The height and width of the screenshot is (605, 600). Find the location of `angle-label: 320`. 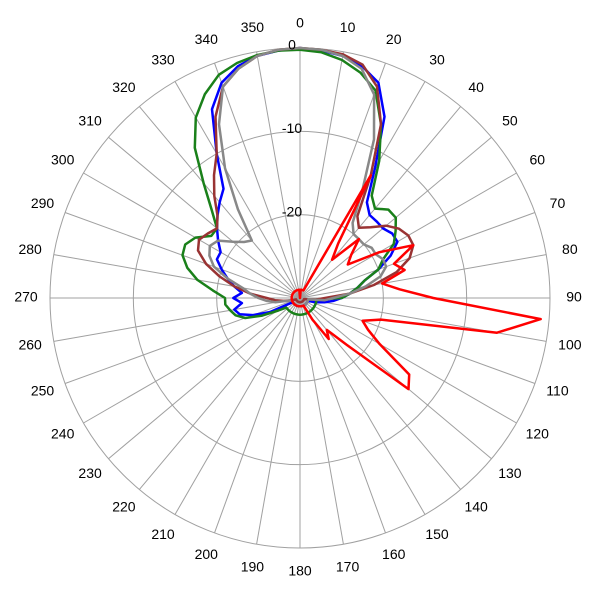

angle-label: 320 is located at coordinates (124, 87).